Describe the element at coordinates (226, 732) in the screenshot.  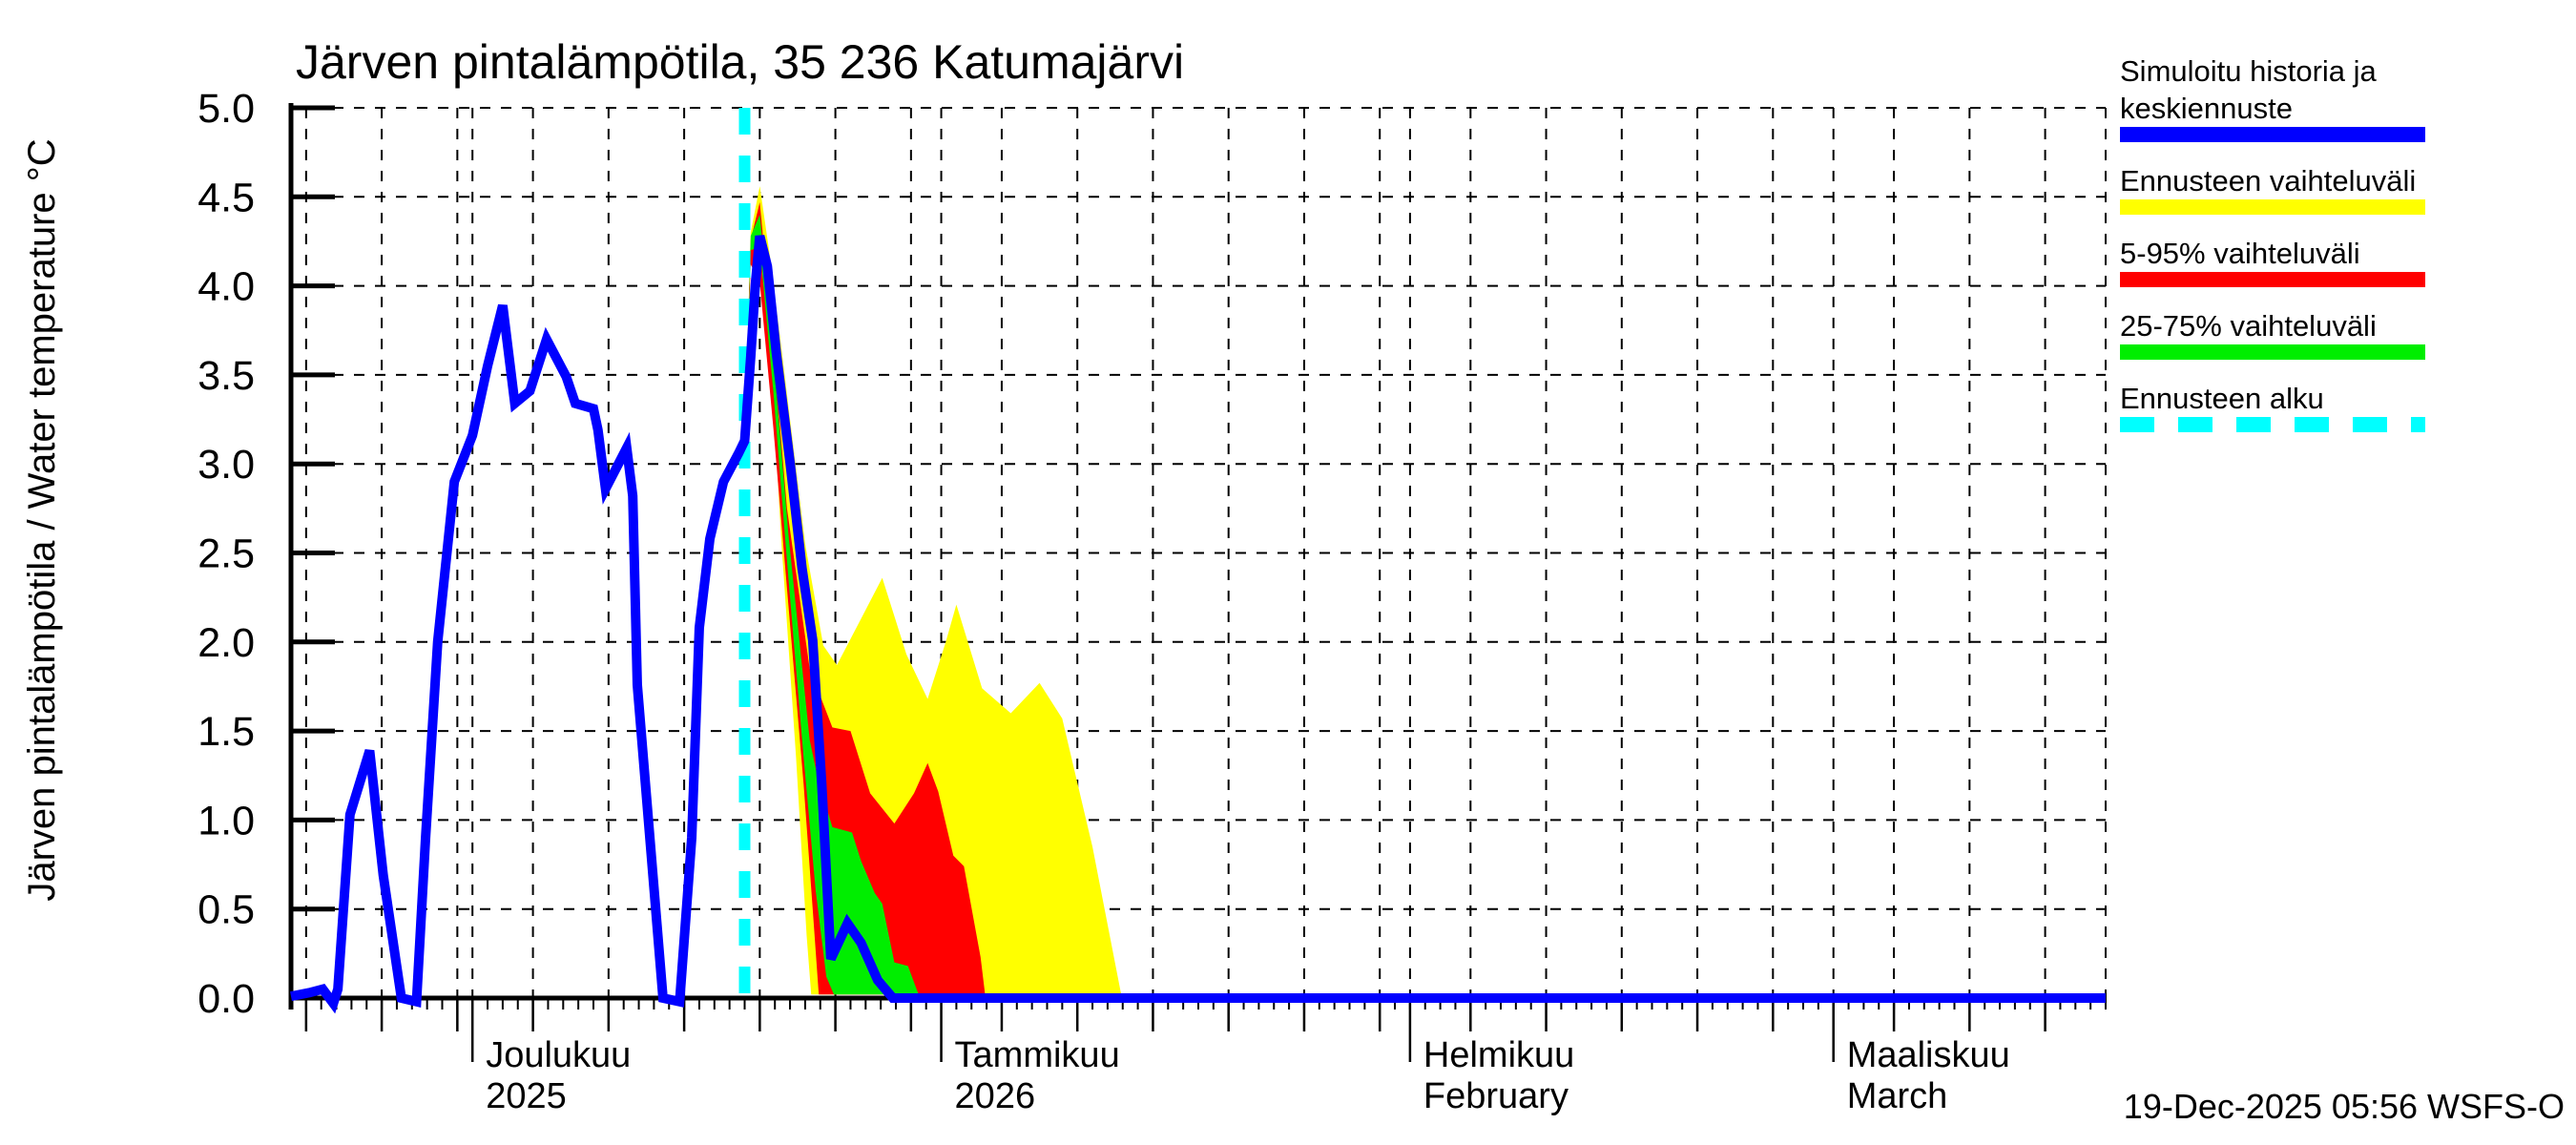
I see `y-tick-label: 1.5` at that location.